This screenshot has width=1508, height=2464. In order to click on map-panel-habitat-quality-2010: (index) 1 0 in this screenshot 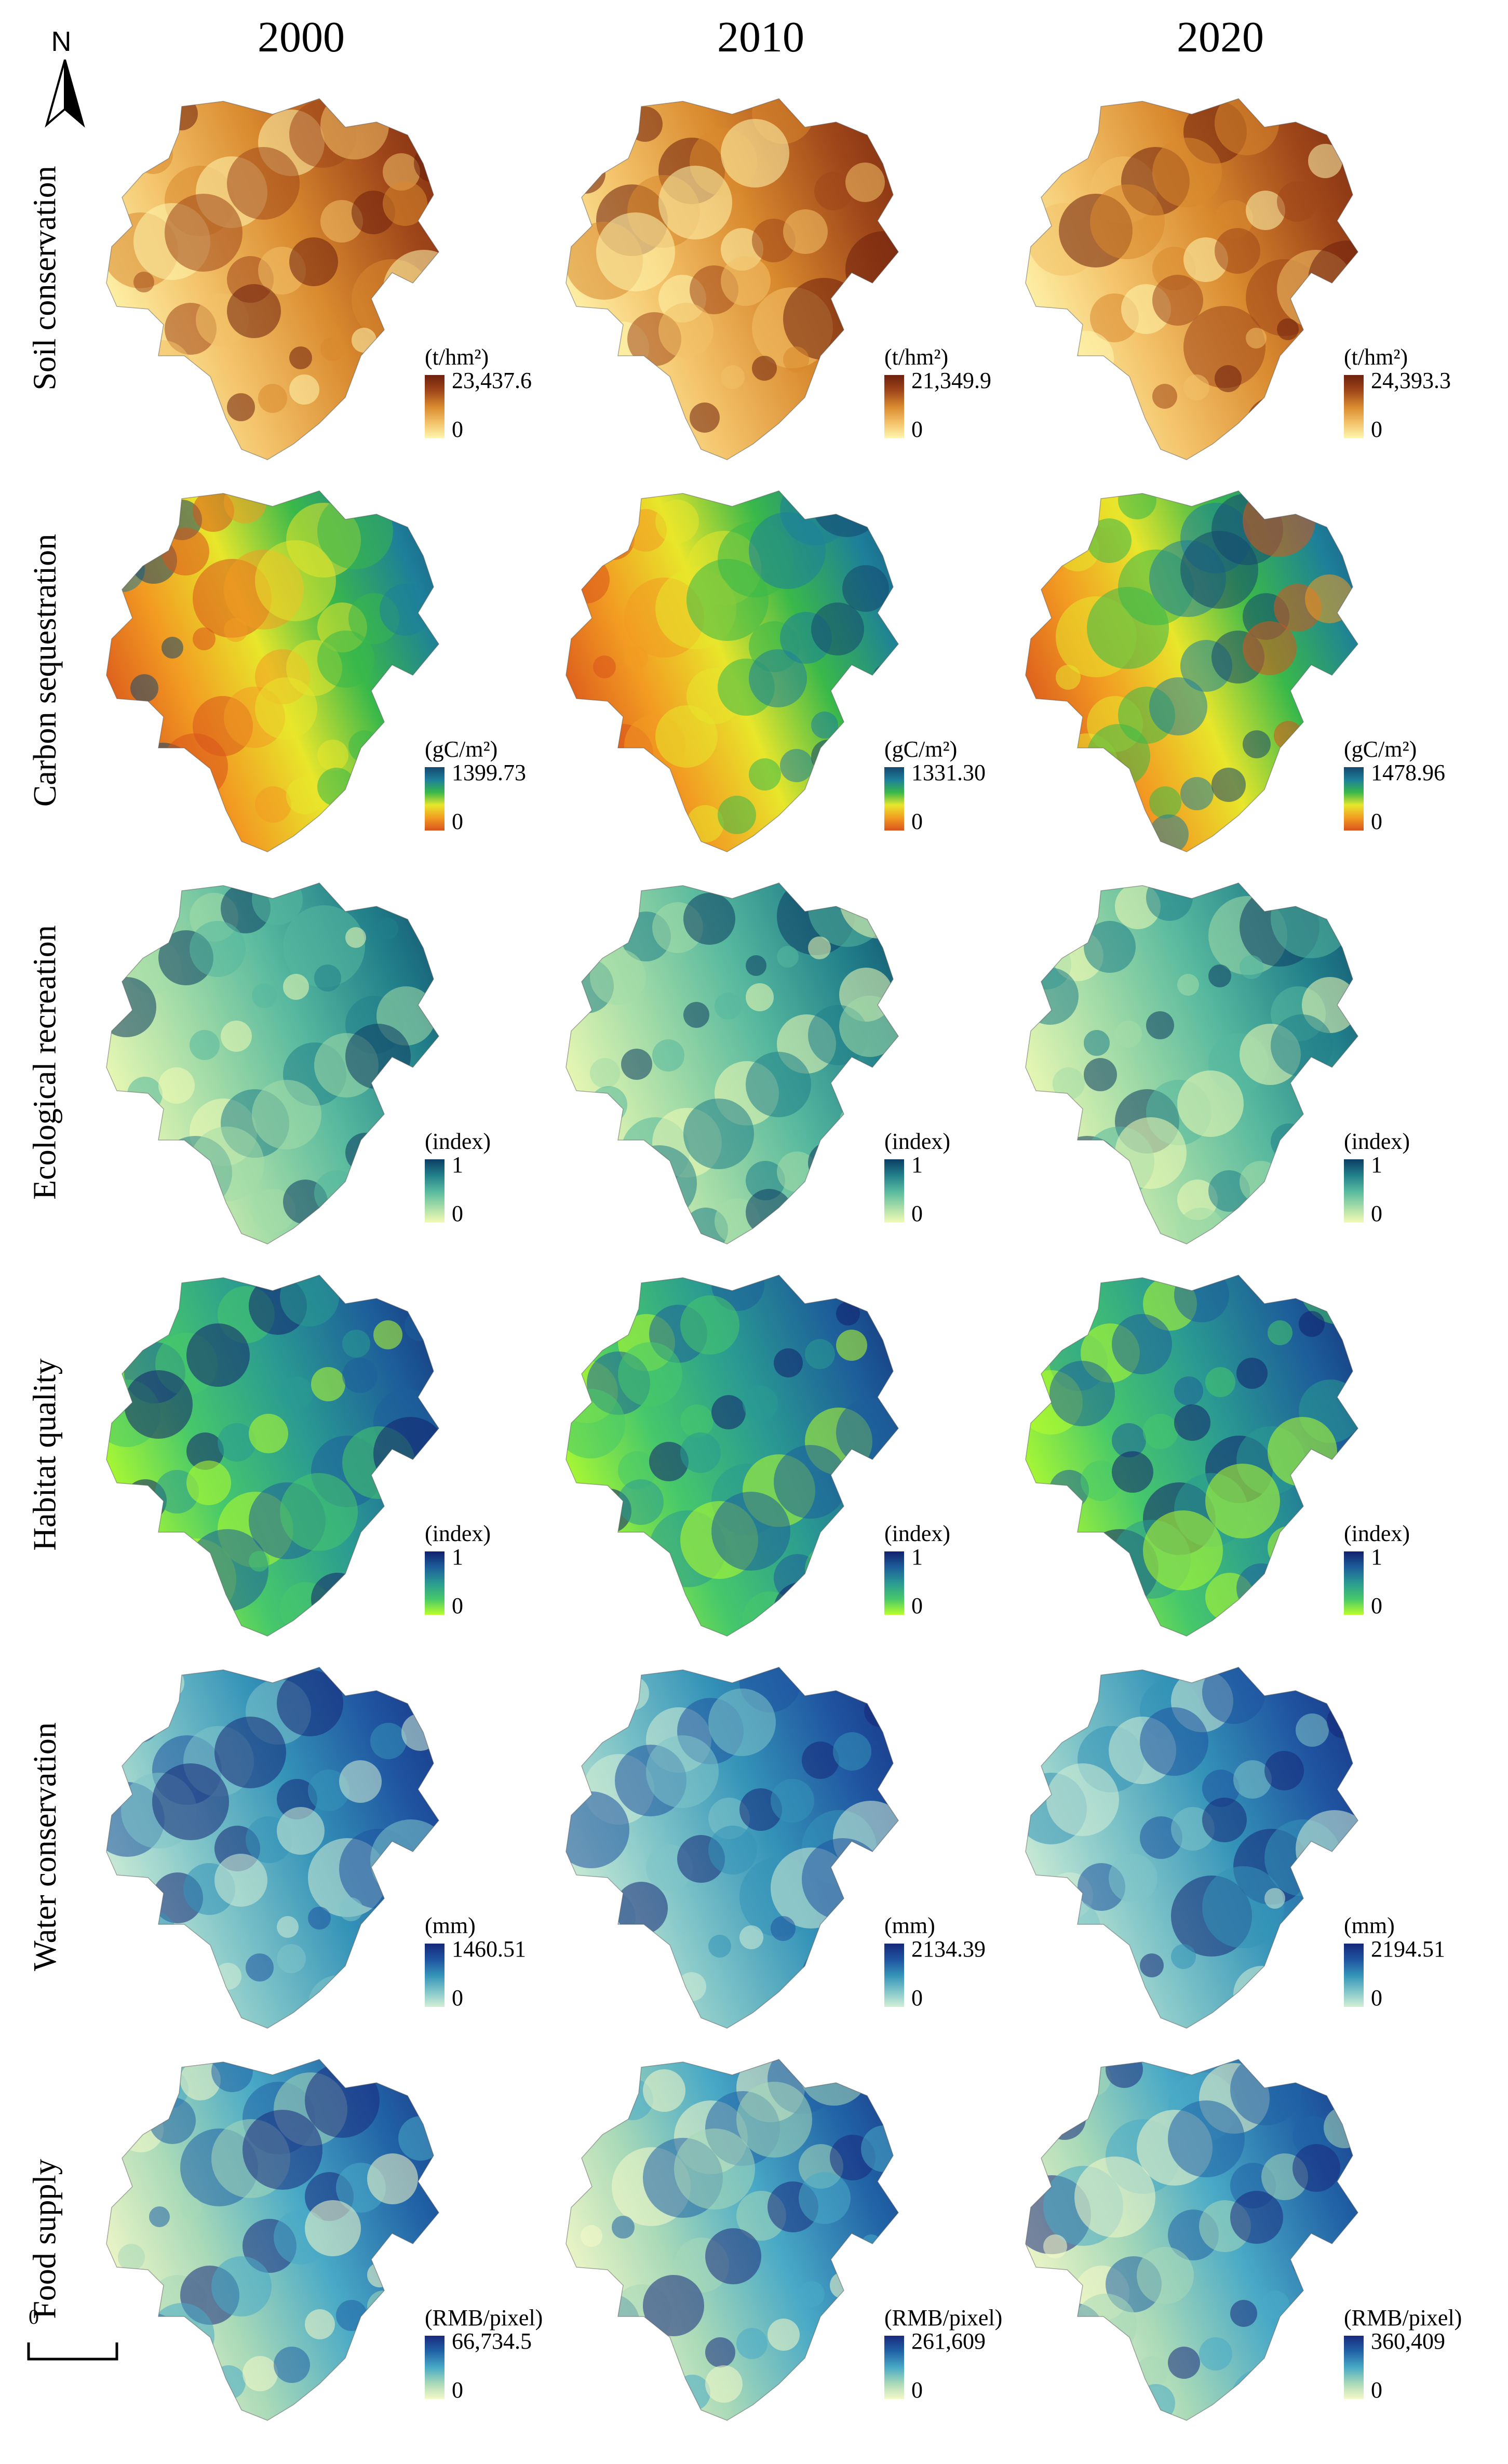, I will do `click(776, 1454)`.